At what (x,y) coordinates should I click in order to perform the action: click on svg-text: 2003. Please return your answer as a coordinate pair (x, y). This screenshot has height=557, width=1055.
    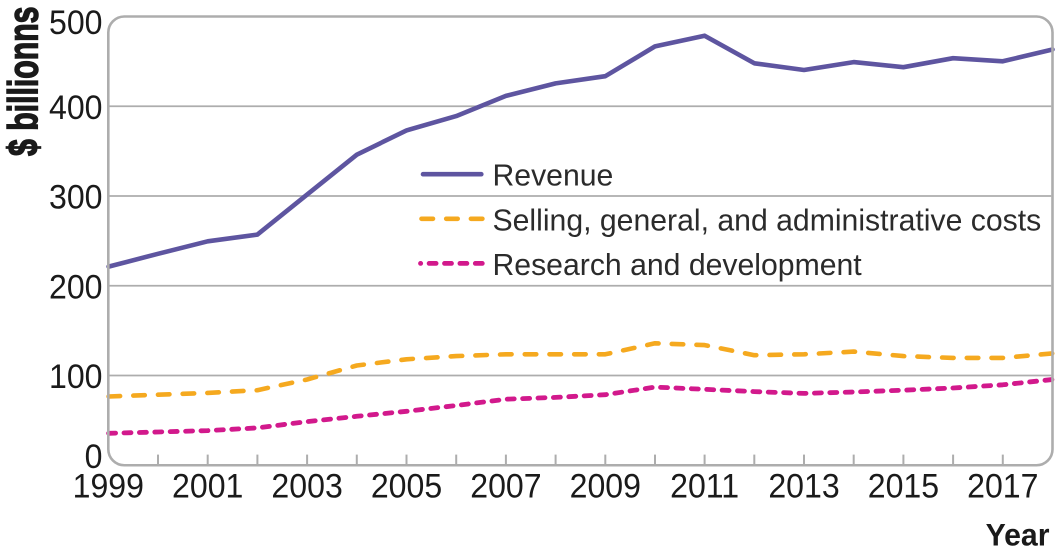
    Looking at the image, I should click on (306, 486).